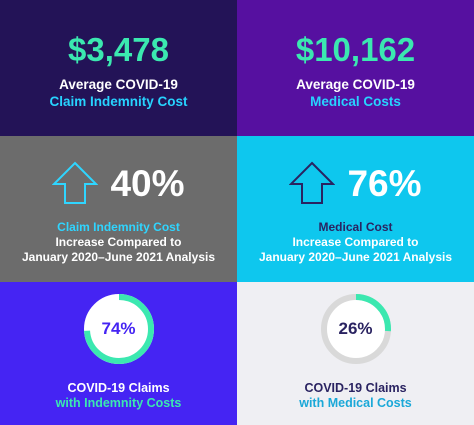  Describe the element at coordinates (355, 227) in the screenshot. I see `medical-increase-line1: Medical Cost` at that location.